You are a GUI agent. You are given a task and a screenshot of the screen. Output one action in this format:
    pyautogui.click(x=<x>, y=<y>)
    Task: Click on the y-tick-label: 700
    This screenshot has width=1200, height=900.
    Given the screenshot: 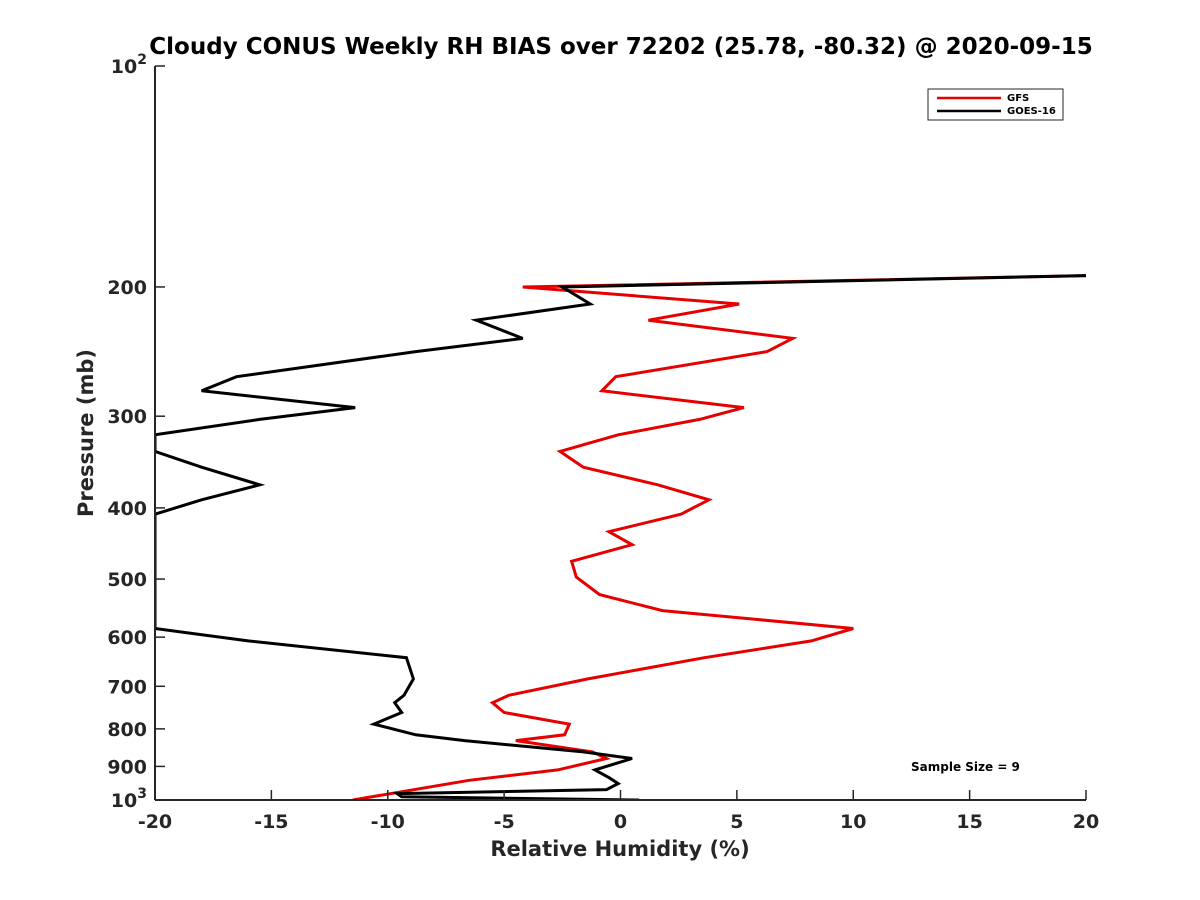 What is the action you would take?
    pyautogui.click(x=127, y=687)
    